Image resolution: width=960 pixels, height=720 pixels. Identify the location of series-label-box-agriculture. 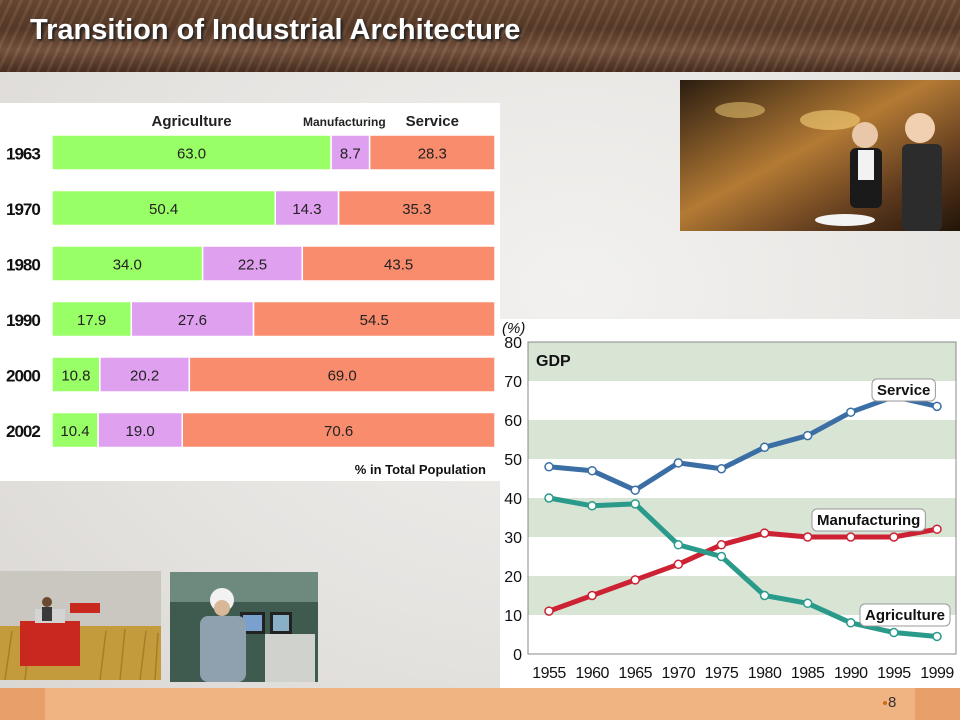
(905, 615).